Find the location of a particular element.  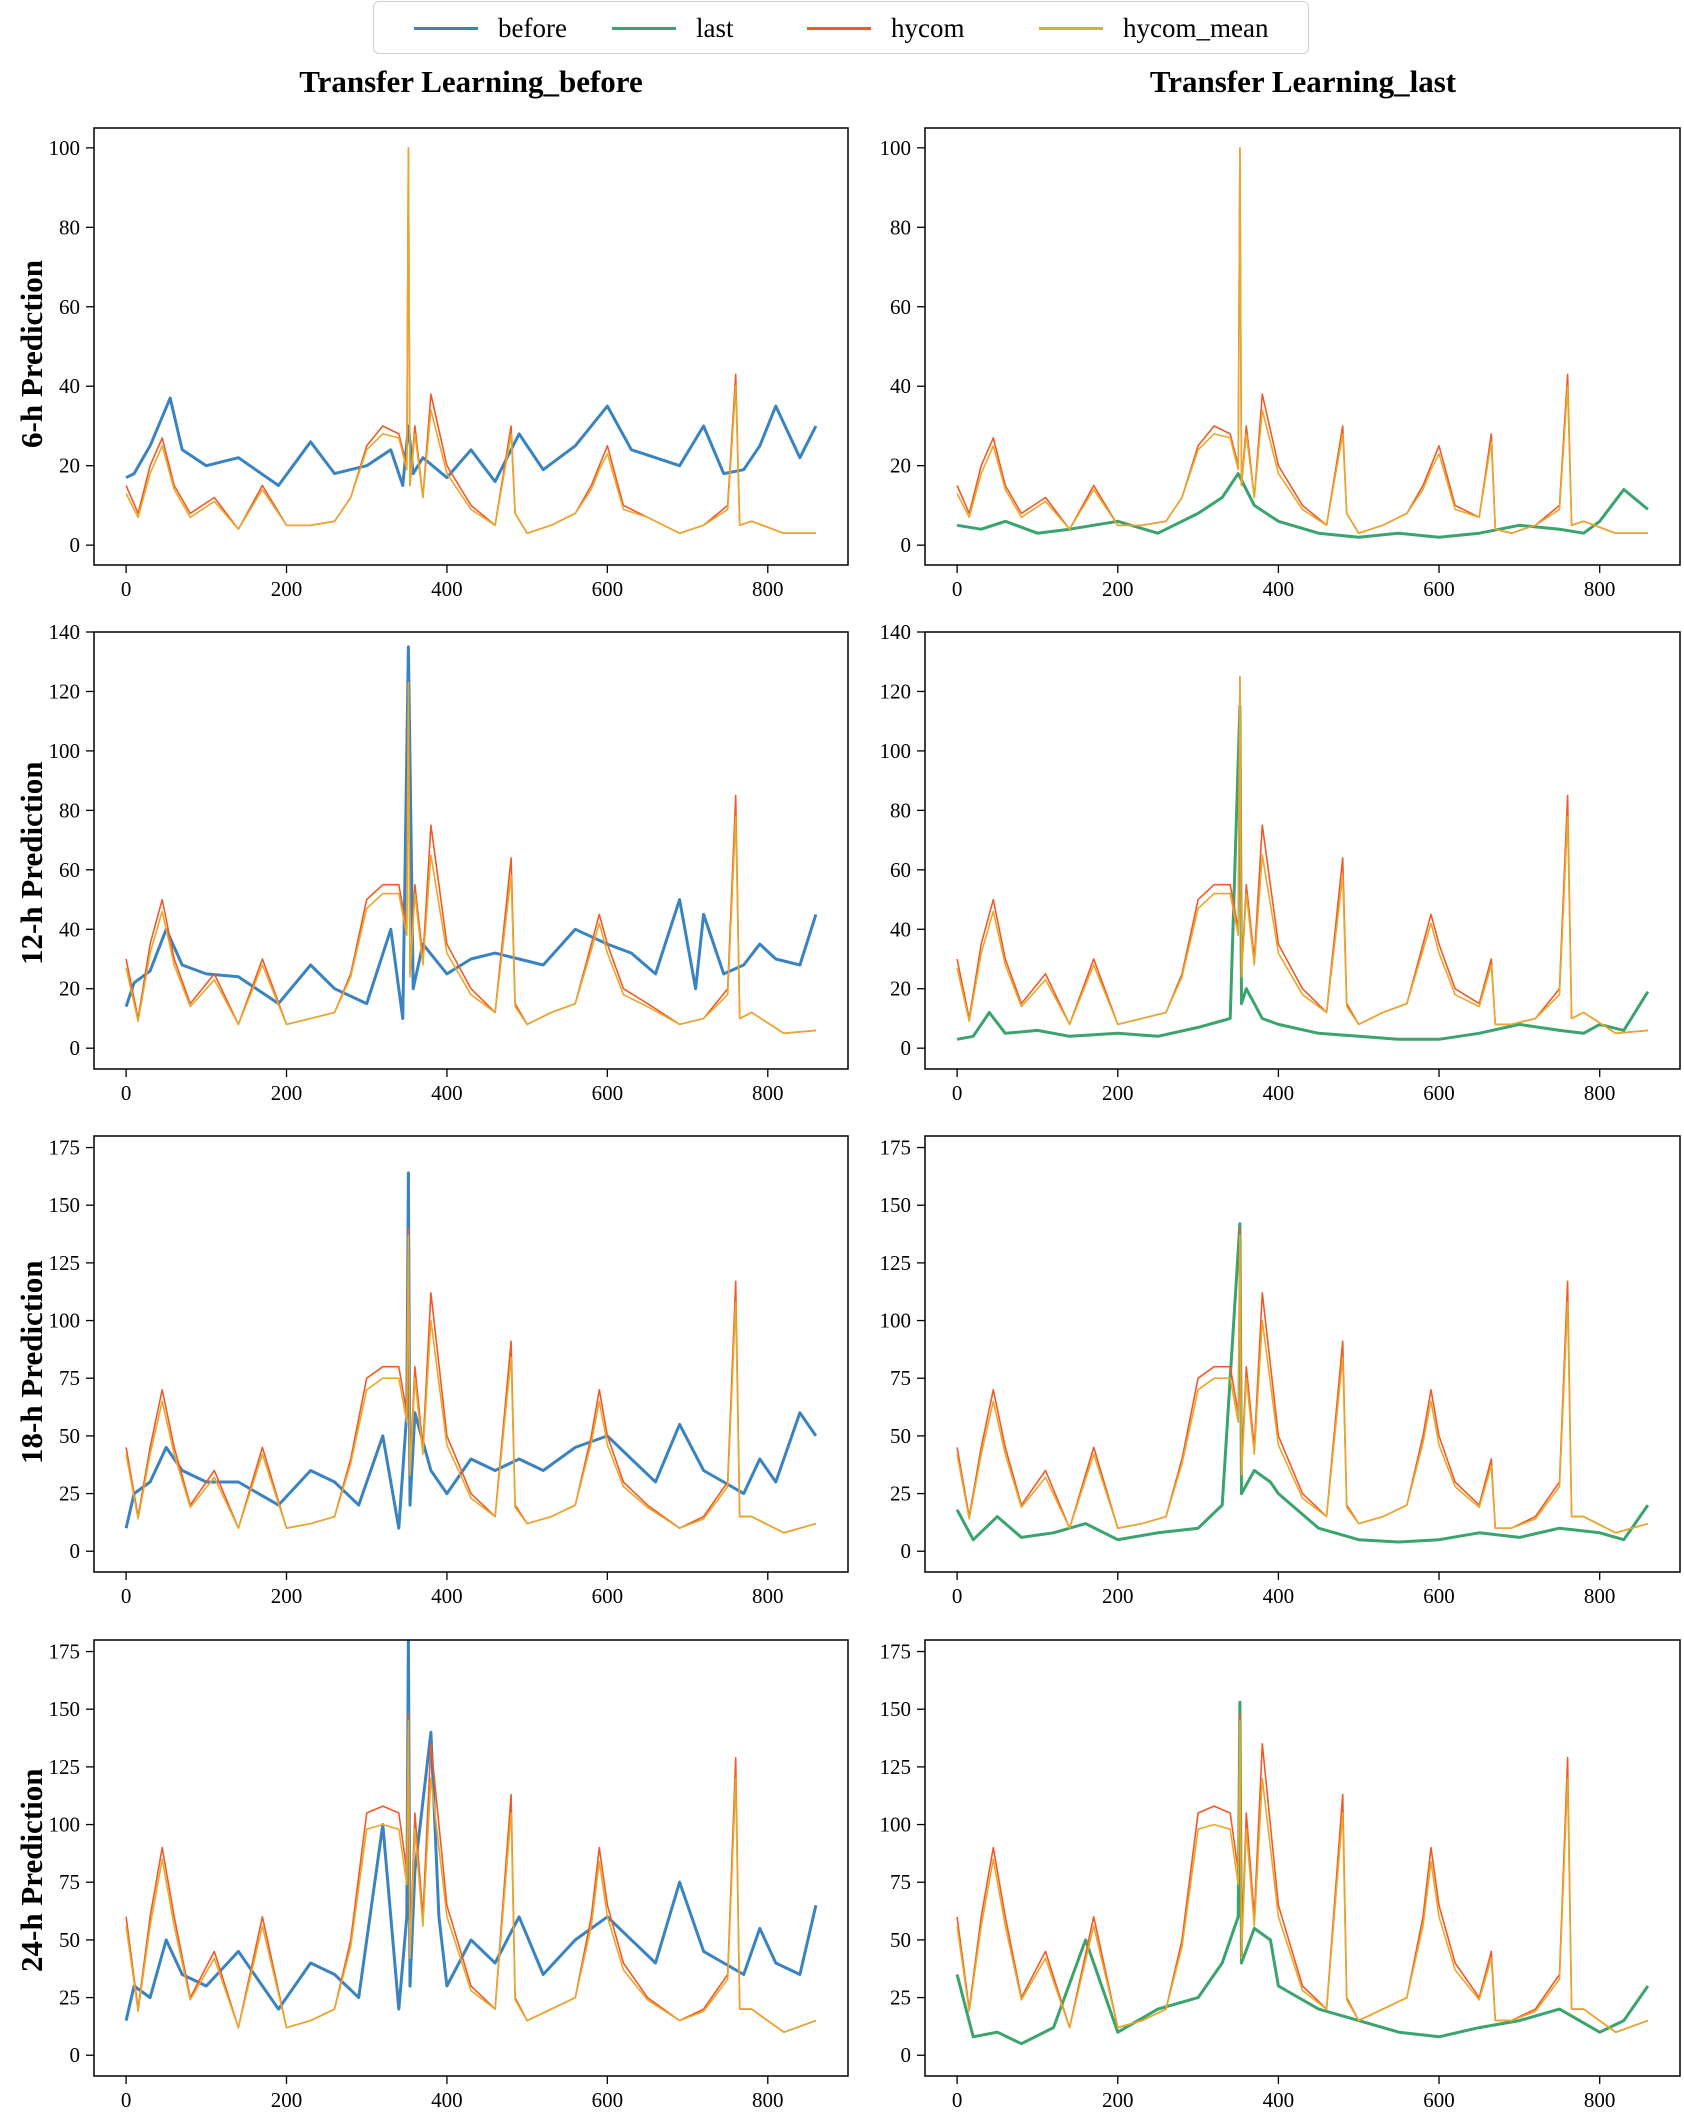

legend-swatch-hycom-mean is located at coordinates (1071, 28).